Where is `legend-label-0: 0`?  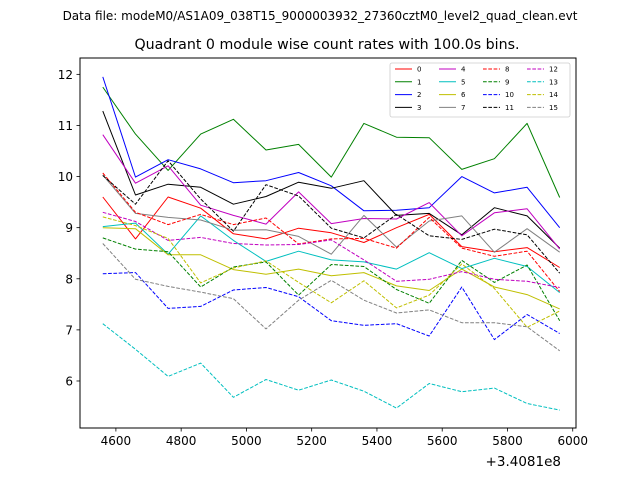 legend-label-0: 0 is located at coordinates (419, 70).